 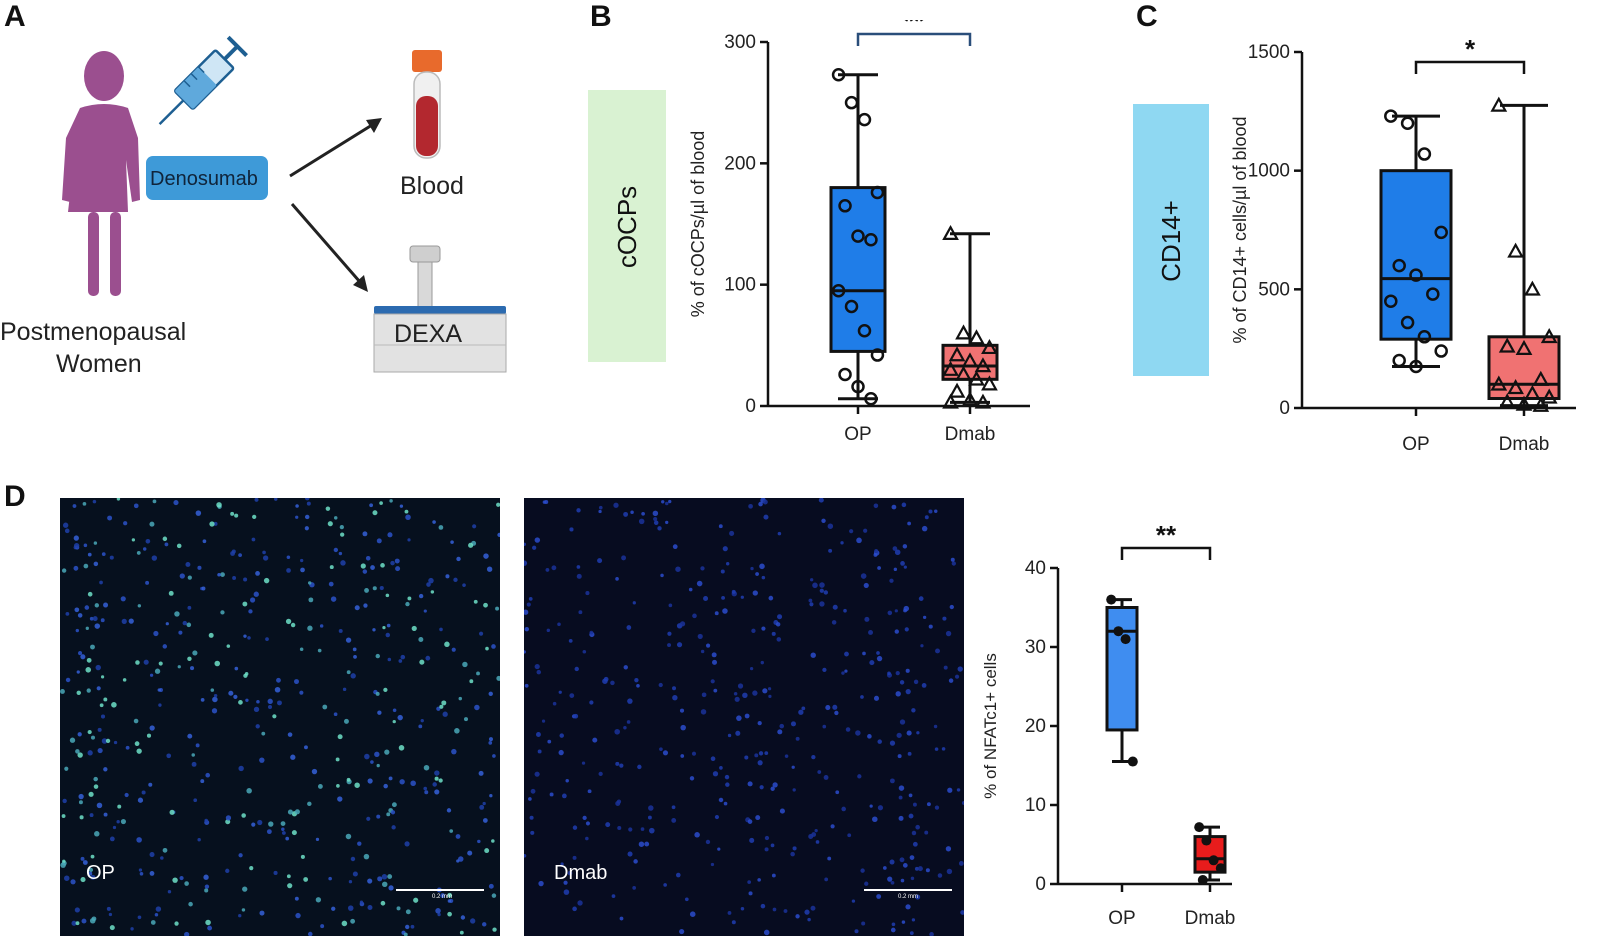 I want to click on dexa-scanner-icon, so click(x=440, y=309).